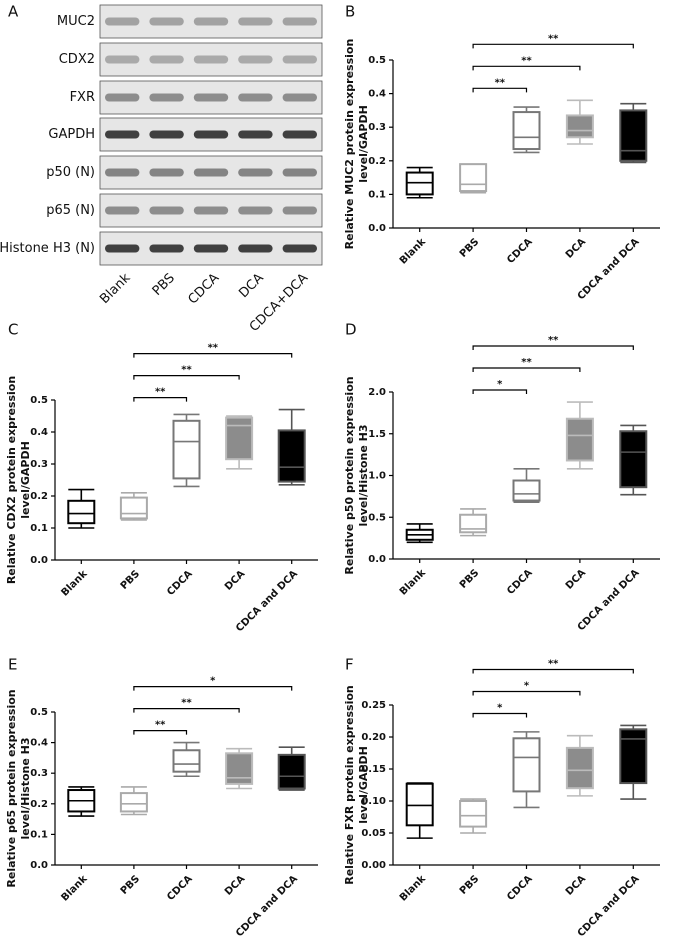 Image resolution: width=677 pixels, height=942 pixels. What do you see at coordinates (373, 801) in the screenshot?
I see `y-tick-label: 0.10` at bounding box center [373, 801].